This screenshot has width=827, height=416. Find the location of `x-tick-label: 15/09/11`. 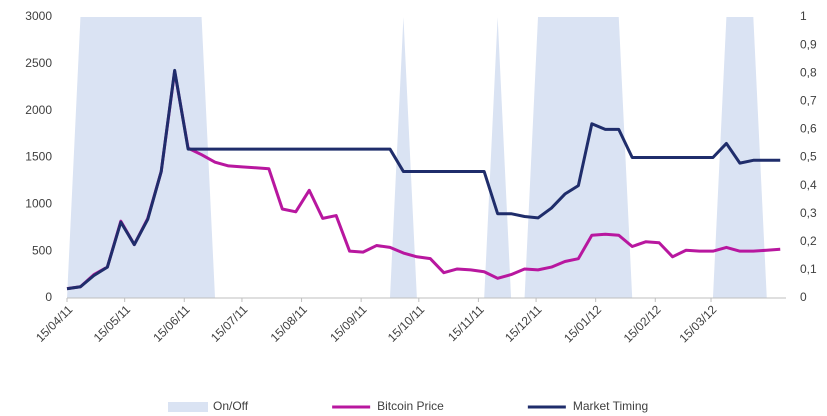

x-tick-label: 15/09/11 is located at coordinates (348, 323).